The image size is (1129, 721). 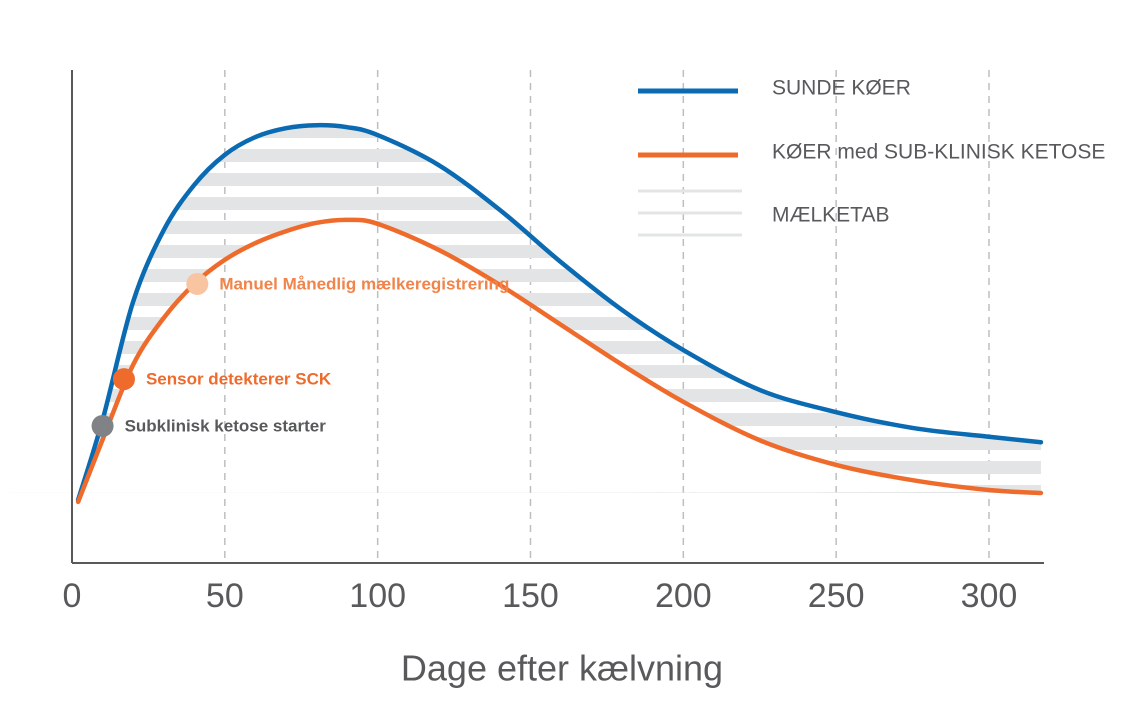 I want to click on legend-label: SUNDE KØER, so click(x=841, y=88).